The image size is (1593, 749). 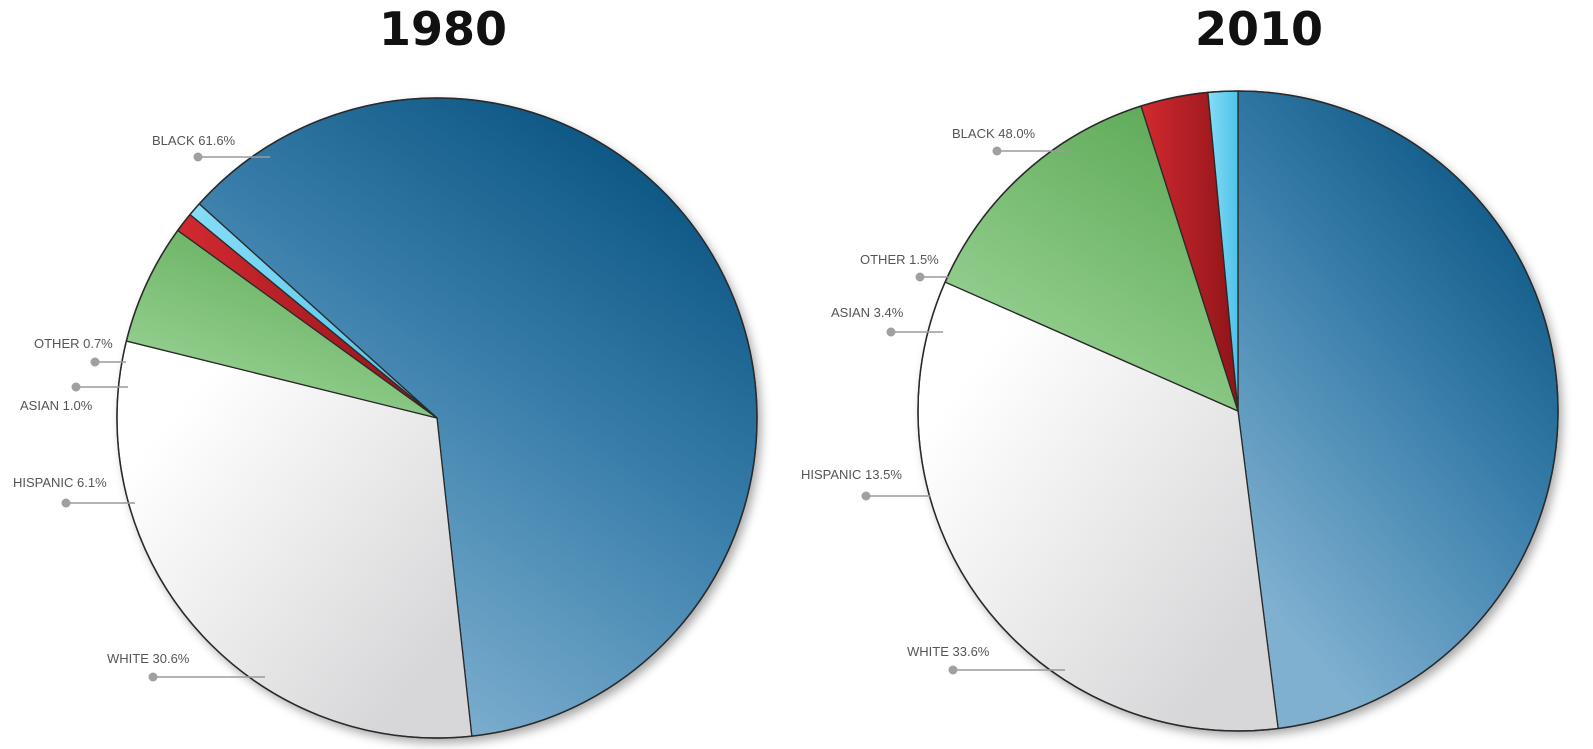 I want to click on slice-label-black: BLACK 61.6%, so click(x=194, y=140).